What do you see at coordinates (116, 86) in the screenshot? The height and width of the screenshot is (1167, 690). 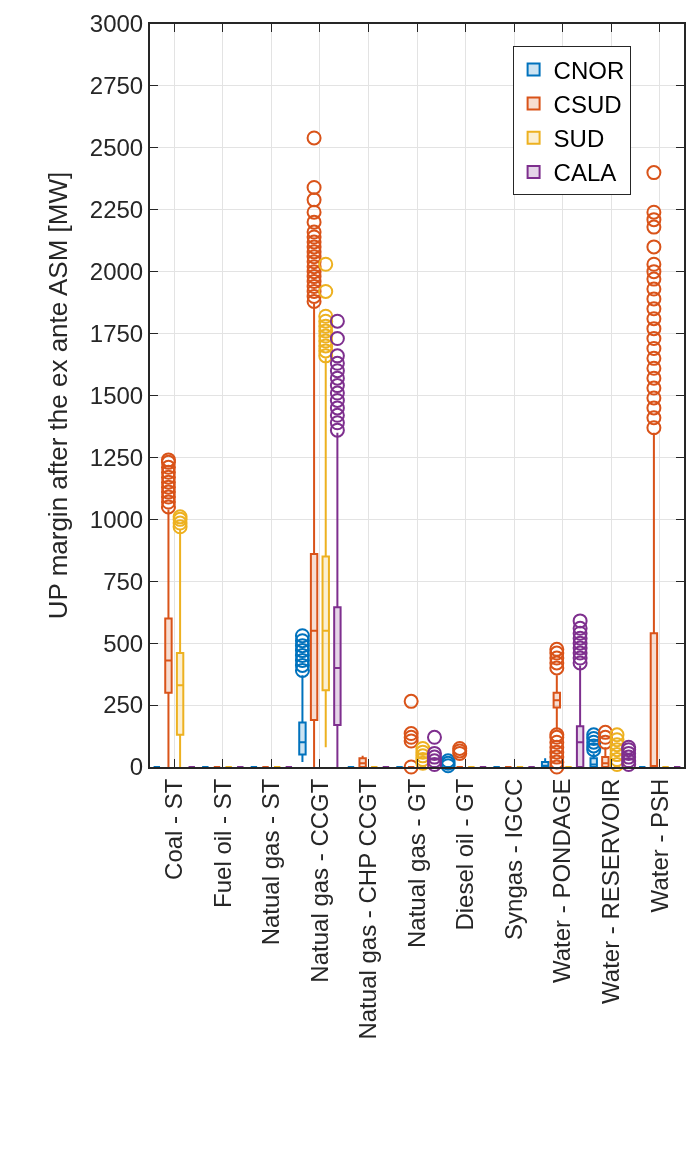 I see `y-tick-label: 2750` at bounding box center [116, 86].